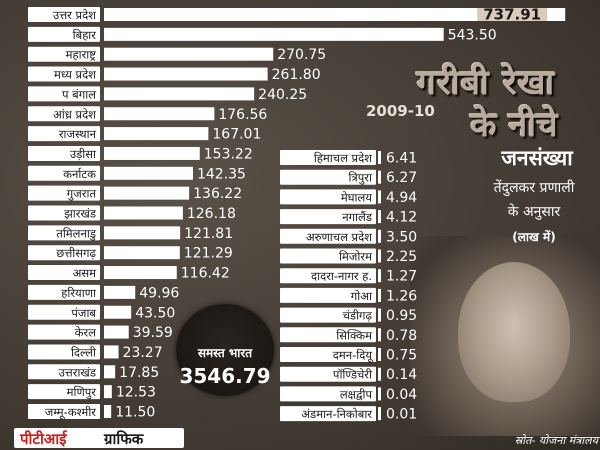 This screenshot has width=600, height=450. What do you see at coordinates (85, 35) in the screenshot?
I see `bar-category-label: बिहार` at bounding box center [85, 35].